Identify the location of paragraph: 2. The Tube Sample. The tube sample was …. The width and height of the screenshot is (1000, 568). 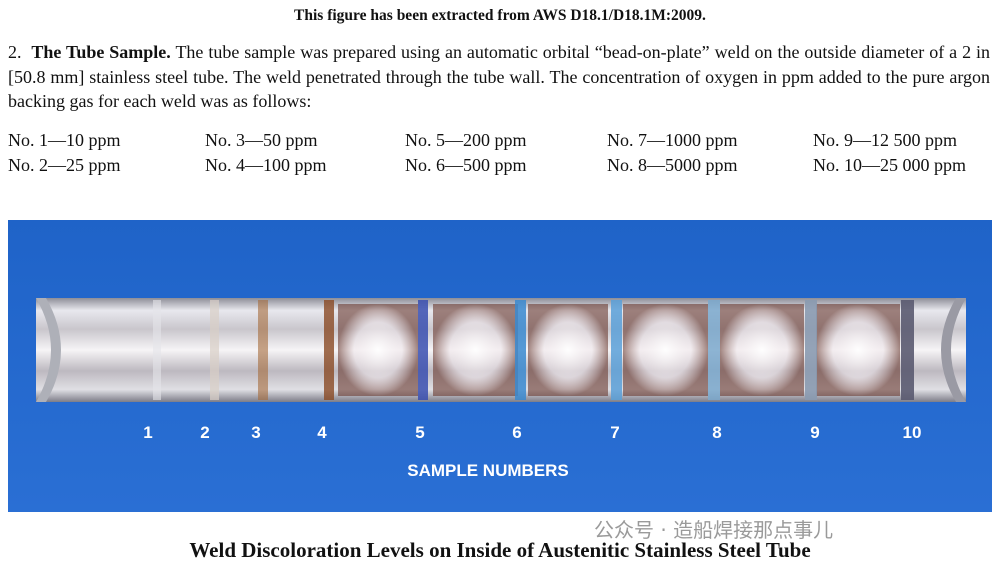
(499, 77).